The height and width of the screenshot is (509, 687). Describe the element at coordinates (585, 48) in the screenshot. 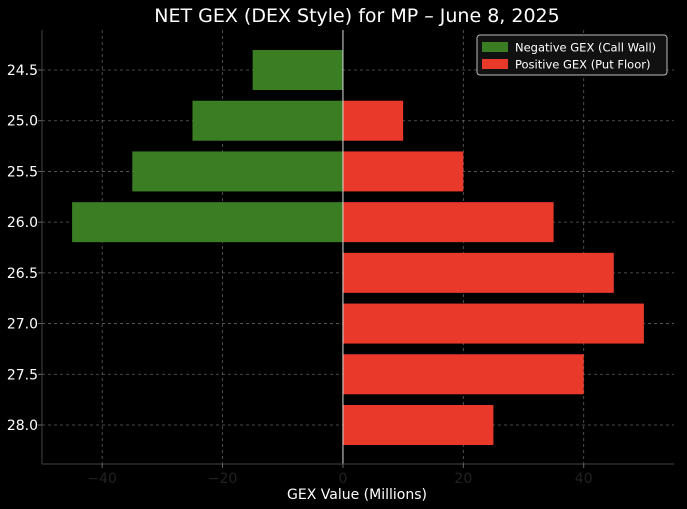

I see `legend-label: Negative GEX (Call Wall)` at that location.